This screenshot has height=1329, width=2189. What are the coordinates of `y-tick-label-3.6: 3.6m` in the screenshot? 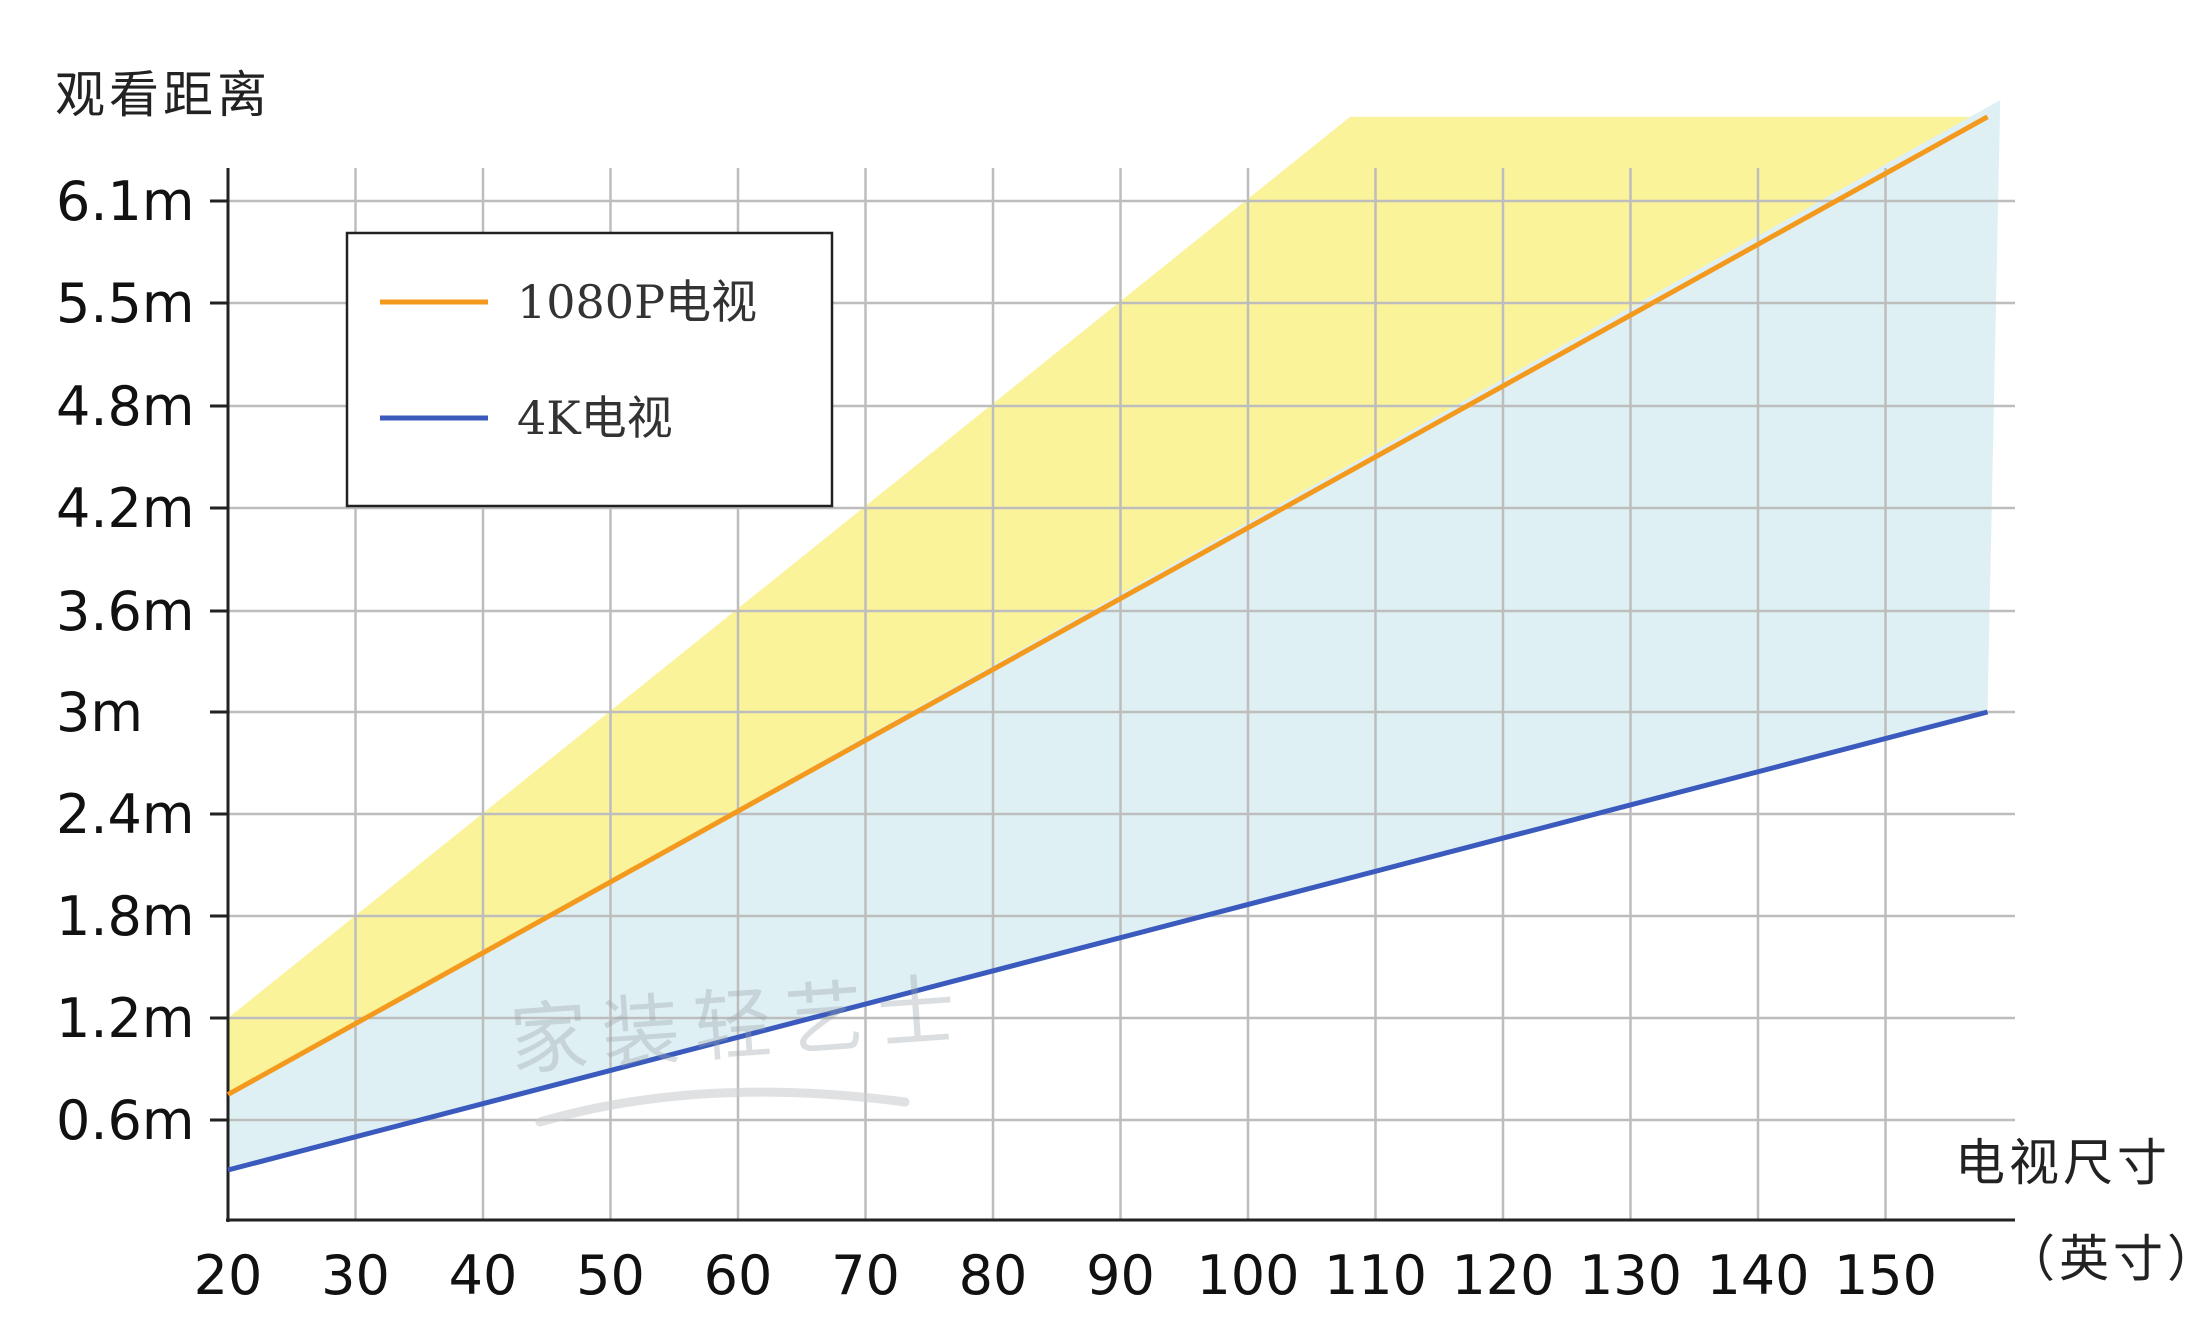 It's located at (125, 611).